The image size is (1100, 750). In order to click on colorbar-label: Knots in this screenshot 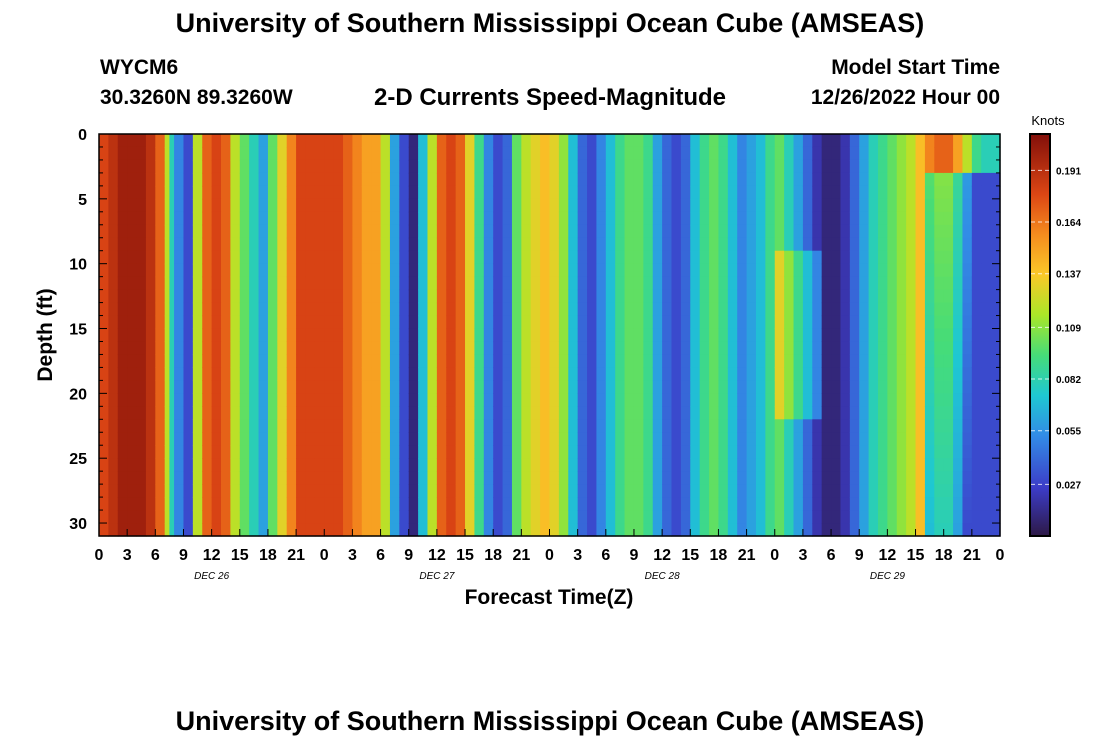, I will do `click(1048, 120)`.